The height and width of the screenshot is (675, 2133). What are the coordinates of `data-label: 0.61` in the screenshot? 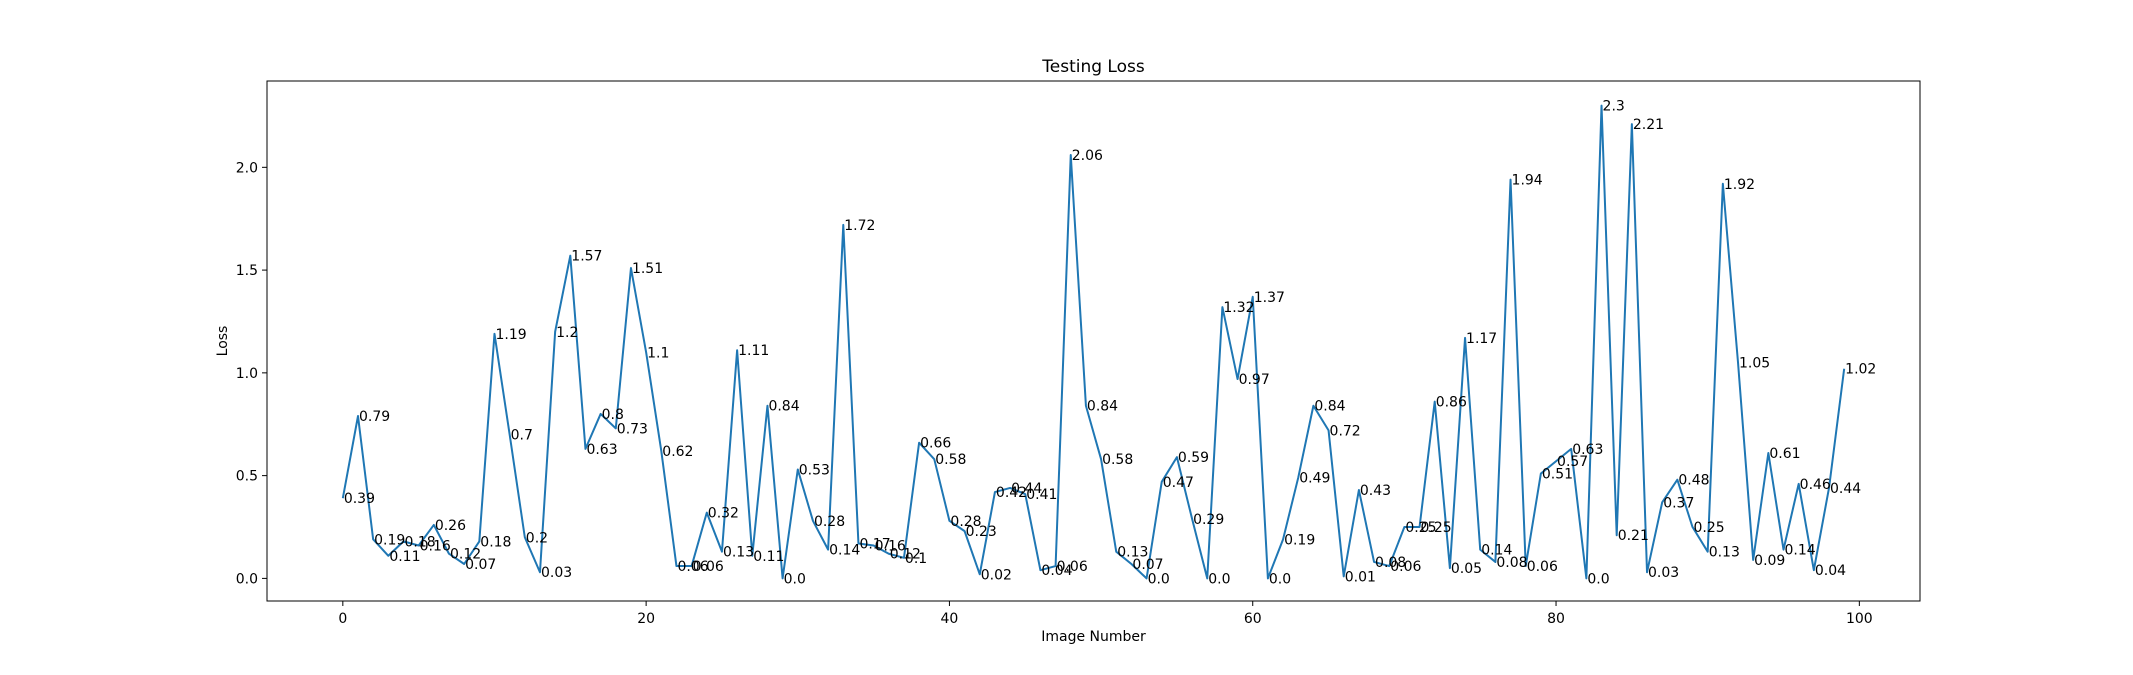 It's located at (1784, 454).